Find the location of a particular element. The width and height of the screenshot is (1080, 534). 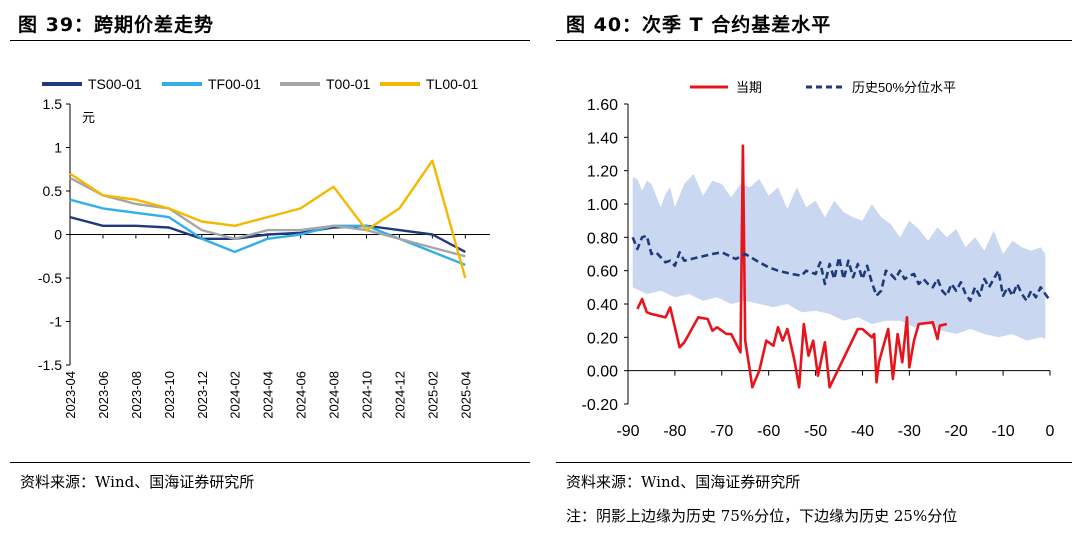

right-bottom-rule is located at coordinates (814, 462).